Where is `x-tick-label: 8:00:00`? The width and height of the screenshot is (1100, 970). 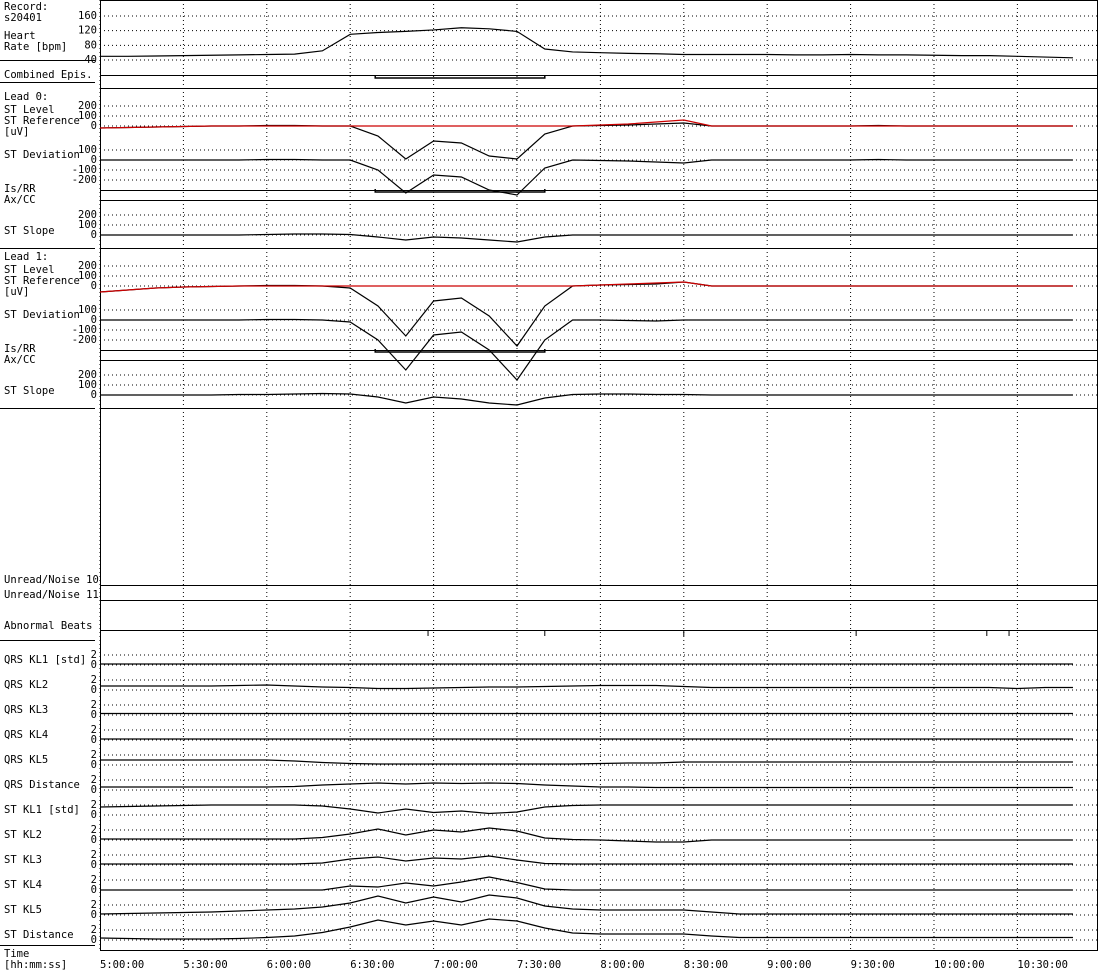 x-tick-label: 8:00:00 is located at coordinates (622, 964).